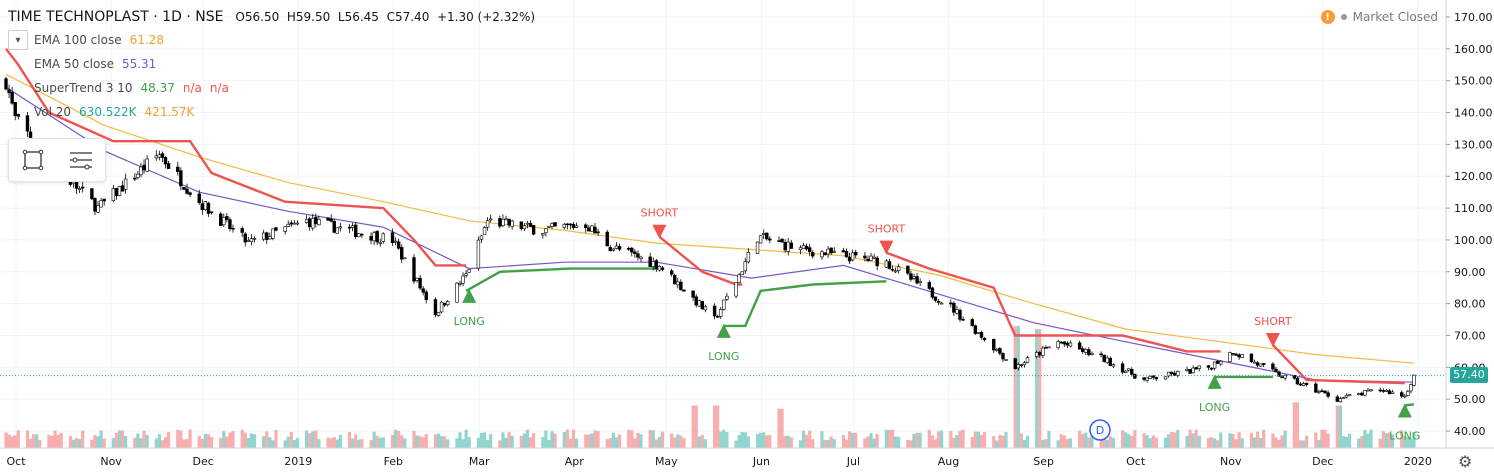 The height and width of the screenshot is (474, 1494). Describe the element at coordinates (1473, 81) in the screenshot. I see `y-tick-label: 150.00` at that location.